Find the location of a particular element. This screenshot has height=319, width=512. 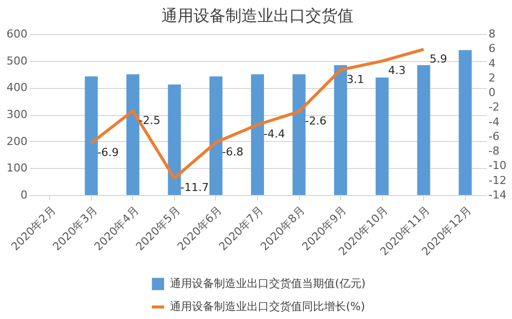

data-label: 4.3 is located at coordinates (397, 71).